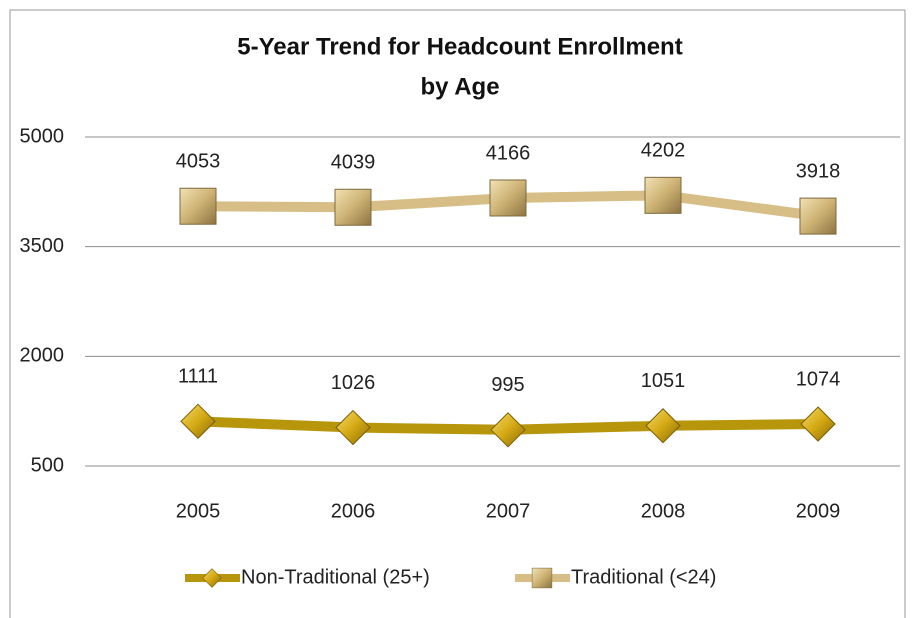 Image resolution: width=916 pixels, height=618 pixels. I want to click on y-tick-label: 3500, so click(42, 246).